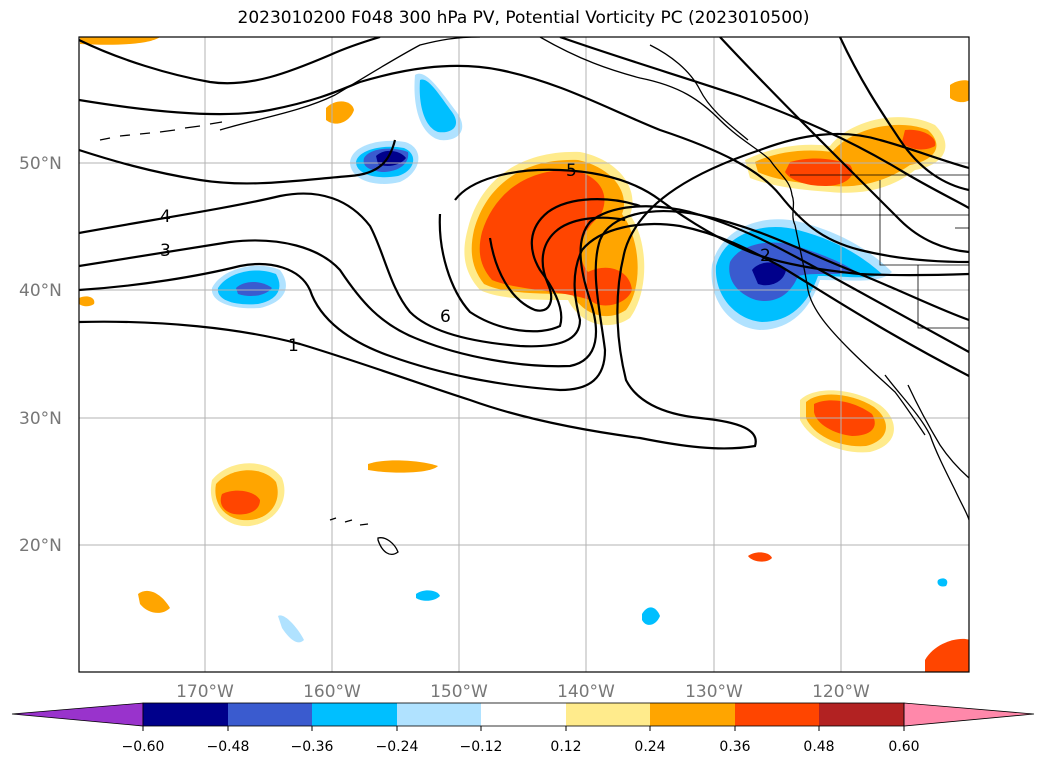 The height and width of the screenshot is (765, 1047). What do you see at coordinates (959, 91) in the screenshot?
I see `anomaly-corner-ne` at bounding box center [959, 91].